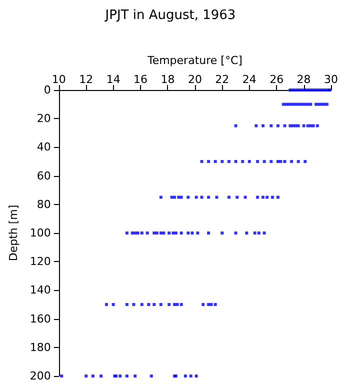 This screenshot has height=384, width=341. Describe the element at coordinates (331, 79) in the screenshot. I see `x-tick-label: 30` at that location.